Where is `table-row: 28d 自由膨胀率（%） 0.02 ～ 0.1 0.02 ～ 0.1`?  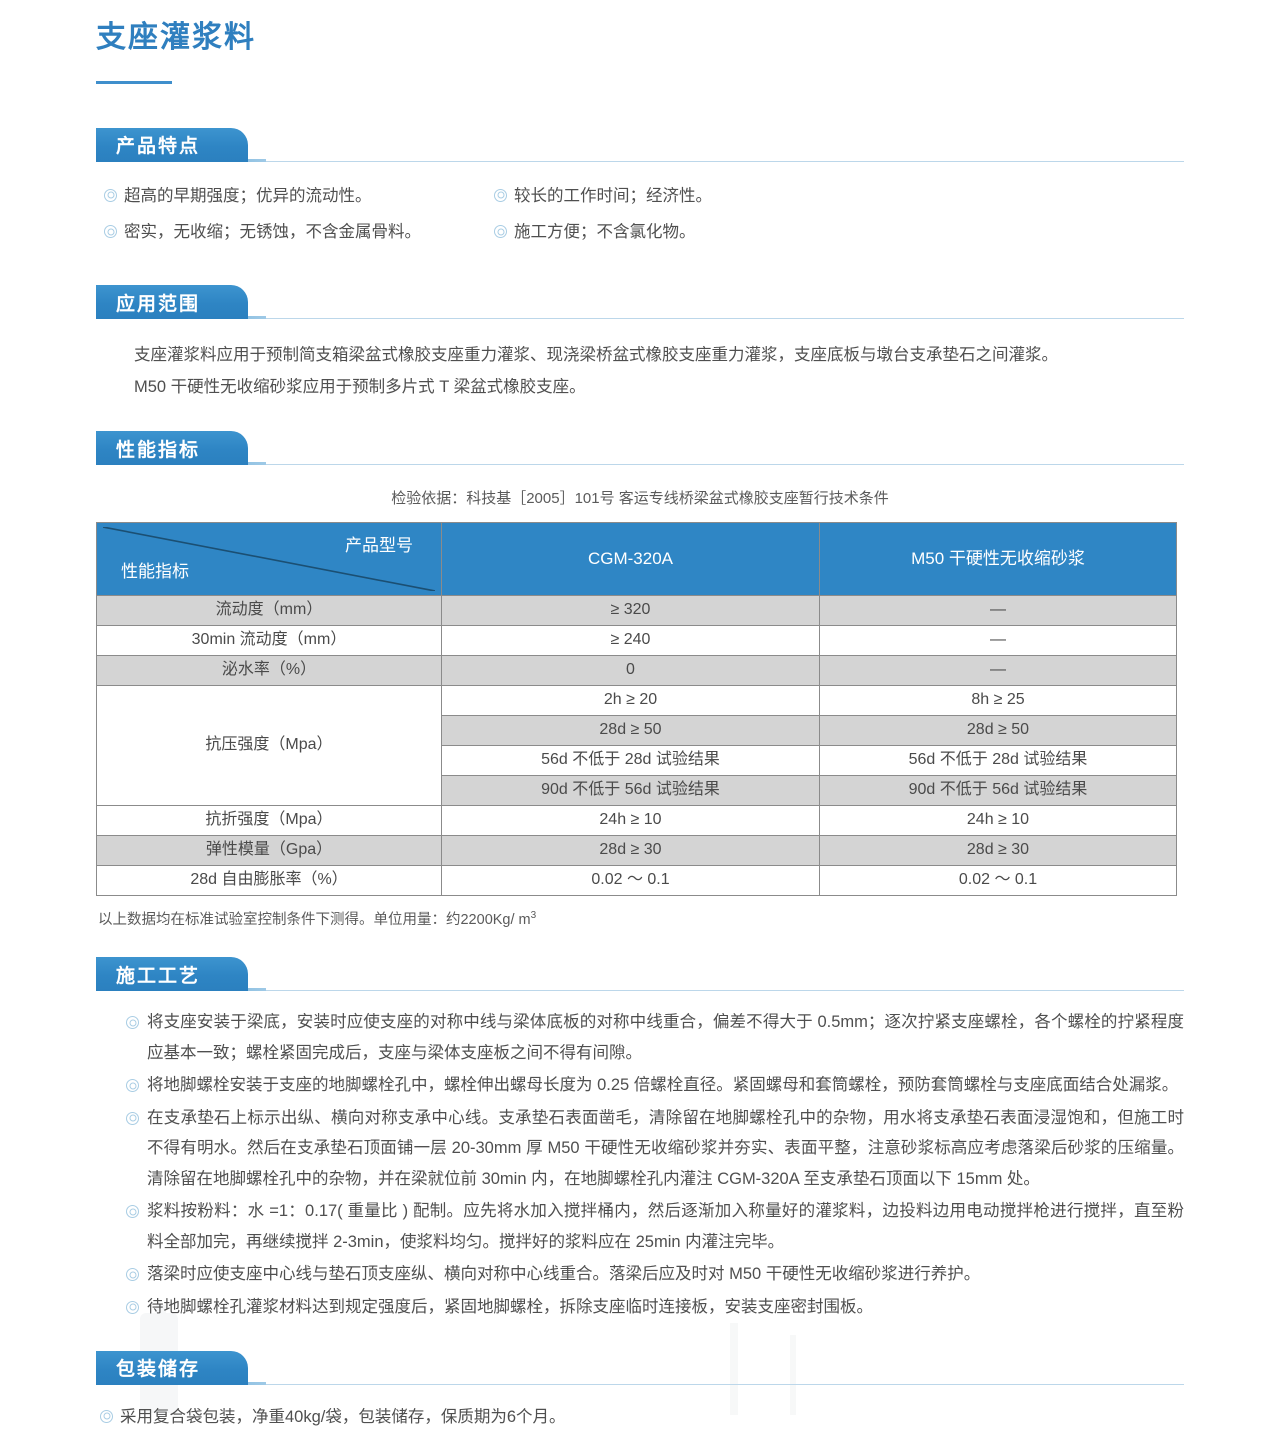
table-row: 28d 自由膨胀率（%） 0.02 ～ 0.1 0.02 ～ 0.1 is located at coordinates (637, 881).